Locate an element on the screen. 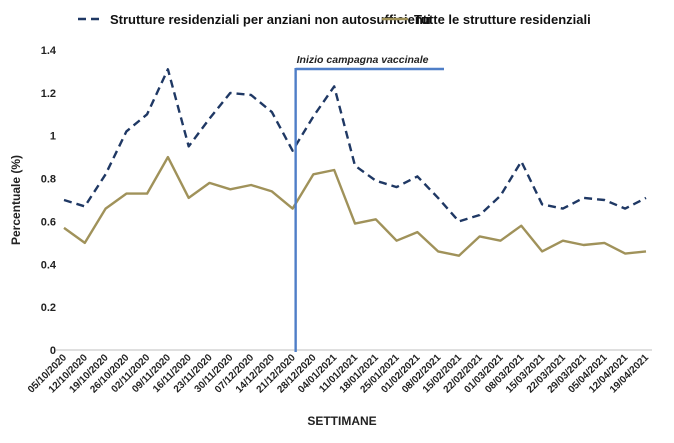 This screenshot has height=443, width=674. y-tick-label: 1.4 is located at coordinates (49, 51).